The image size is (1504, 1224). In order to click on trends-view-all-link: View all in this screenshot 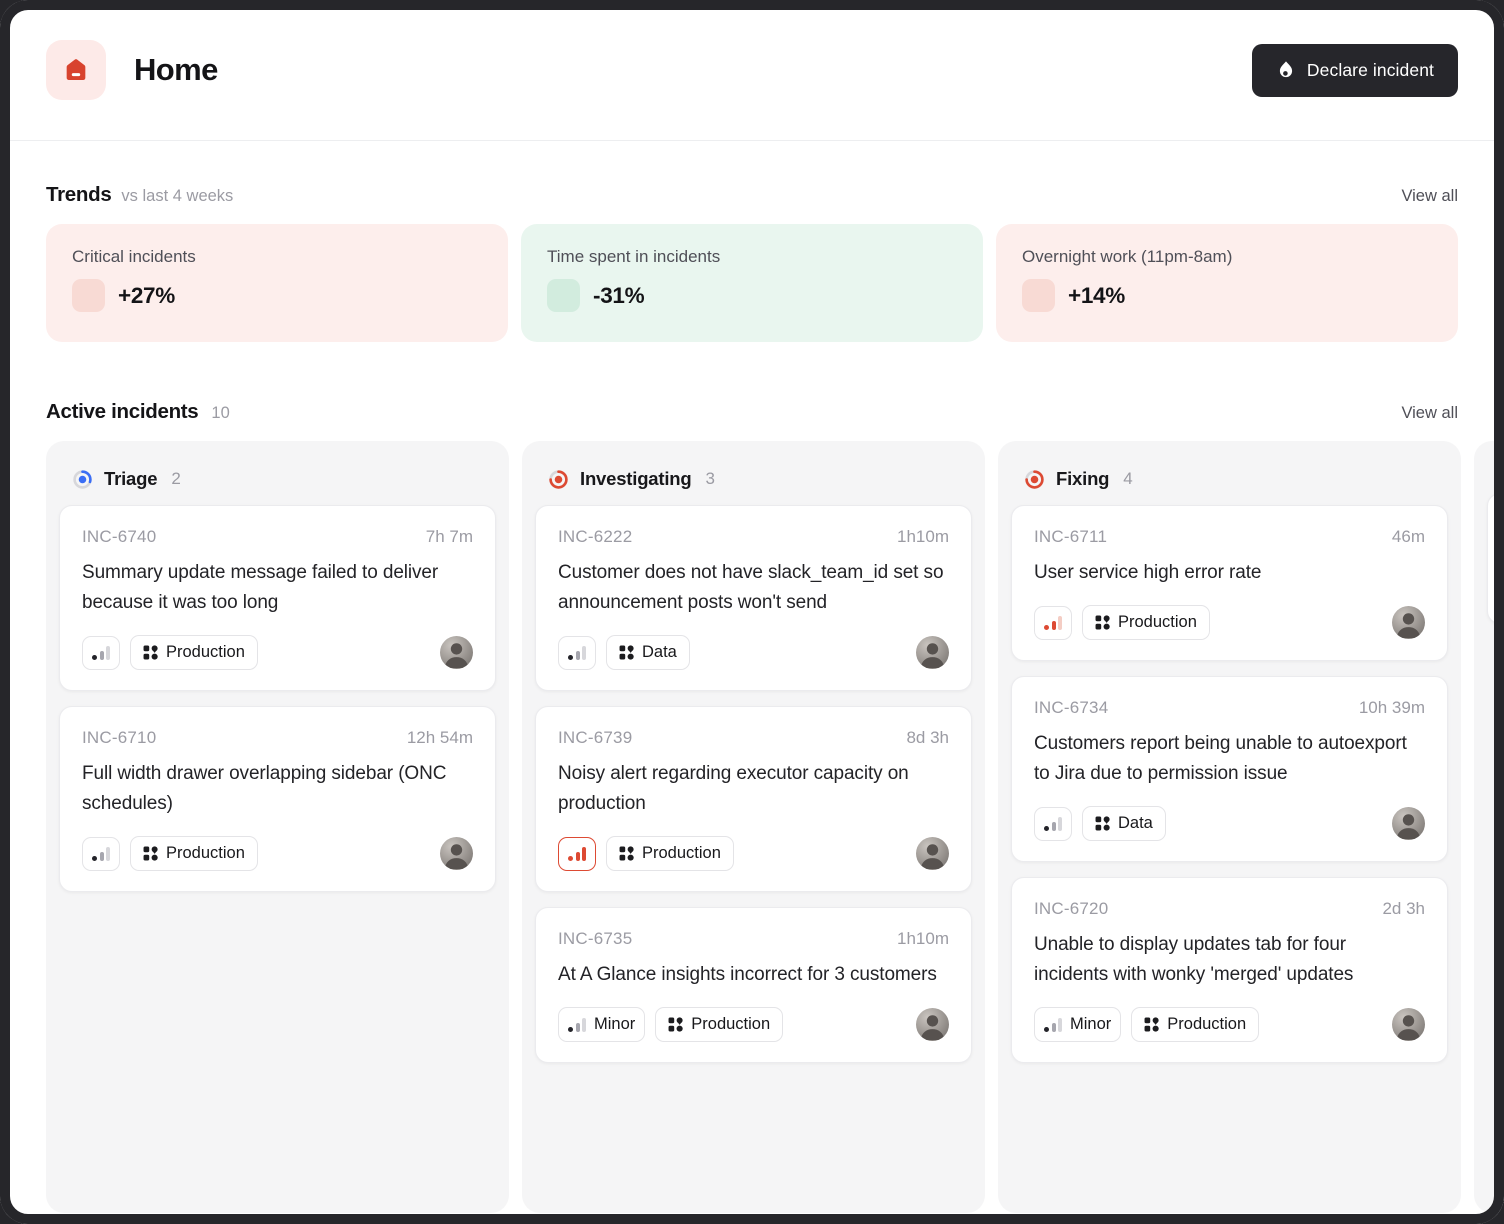, I will do `click(1429, 196)`.